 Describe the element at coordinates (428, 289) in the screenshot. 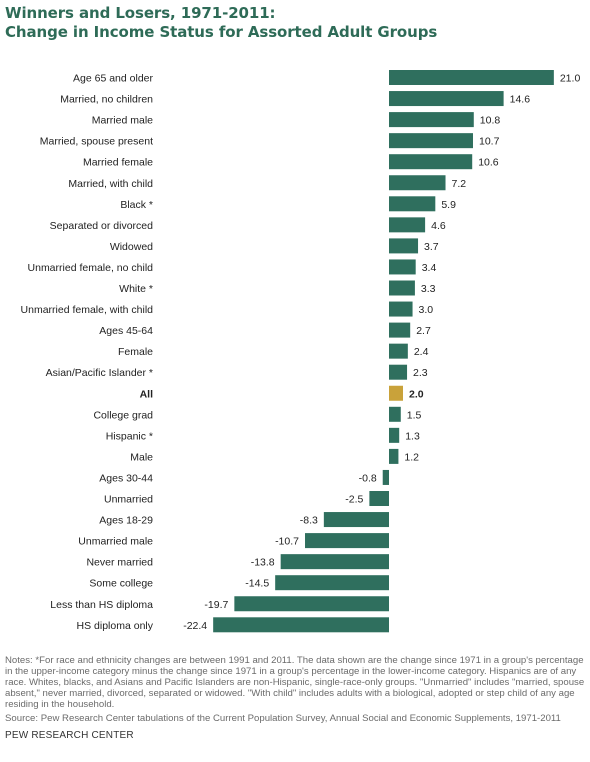

I see `value-label: 3.3` at that location.